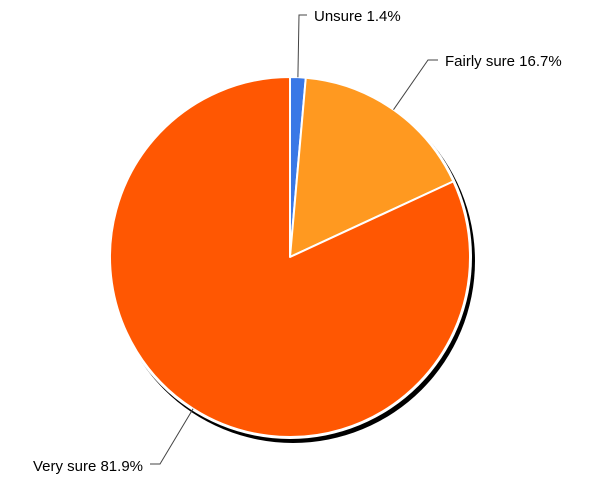  What do you see at coordinates (415, 84) in the screenshot?
I see `leader-line-fairly-sure` at bounding box center [415, 84].